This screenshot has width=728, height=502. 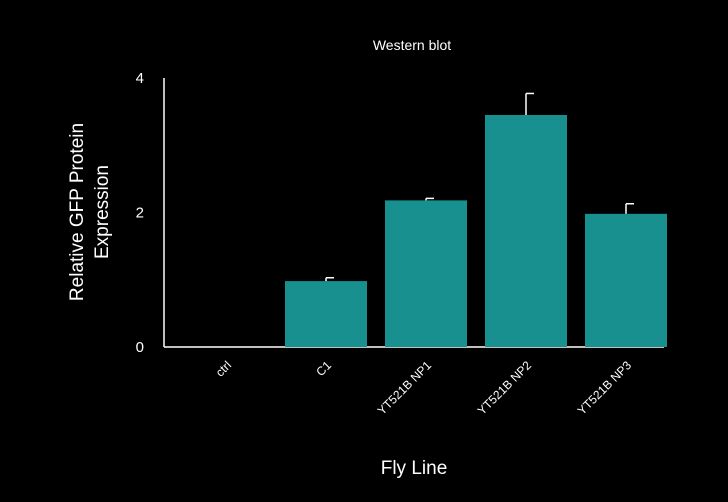 What do you see at coordinates (412, 45) in the screenshot?
I see `chart-title: Western blot` at bounding box center [412, 45].